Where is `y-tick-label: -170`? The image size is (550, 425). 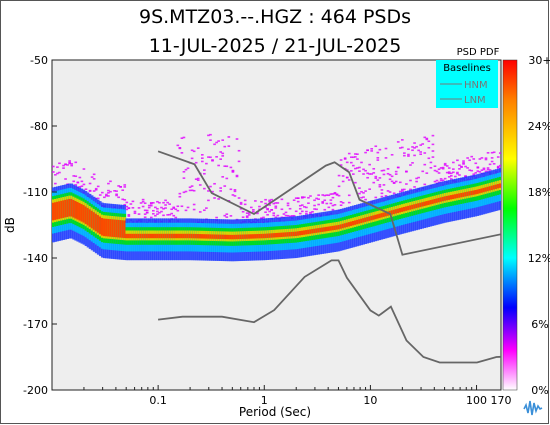 y-tick-label: -170 is located at coordinates (35, 324).